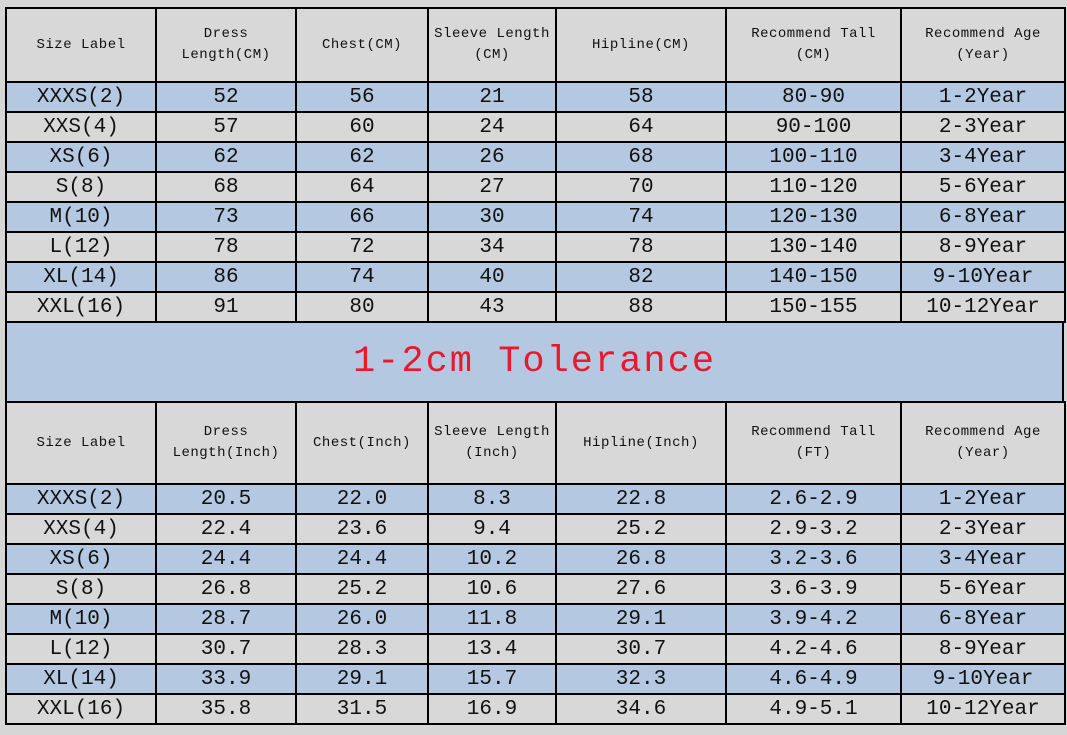 The image size is (1067, 735). I want to click on value-cell: 2-3Year, so click(983, 529).